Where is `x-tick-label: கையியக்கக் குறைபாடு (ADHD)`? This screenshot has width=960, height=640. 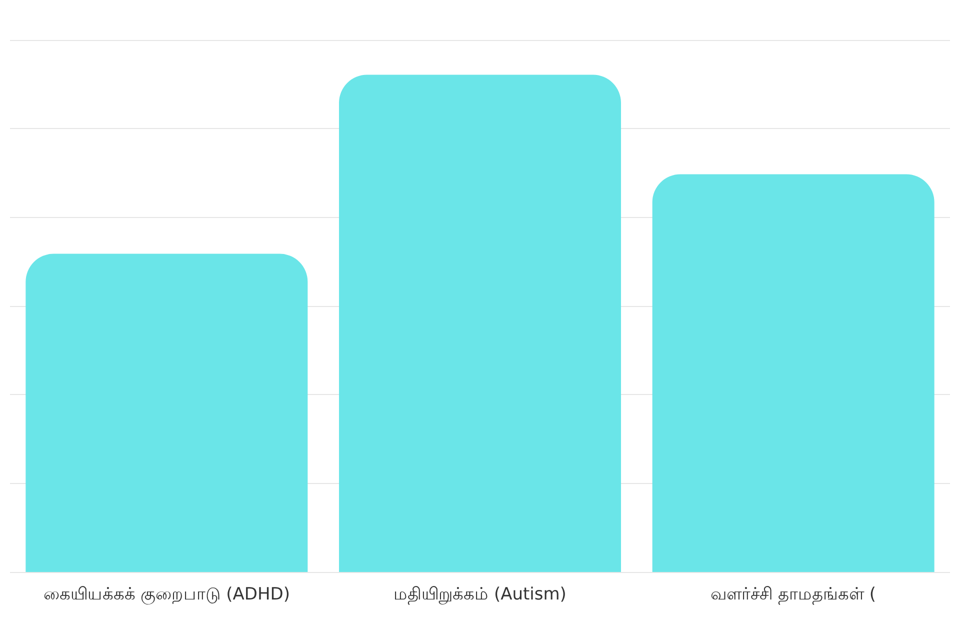 x-tick-label: கையியக்கக் குறைபாடு (ADHD) is located at coordinates (166, 594).